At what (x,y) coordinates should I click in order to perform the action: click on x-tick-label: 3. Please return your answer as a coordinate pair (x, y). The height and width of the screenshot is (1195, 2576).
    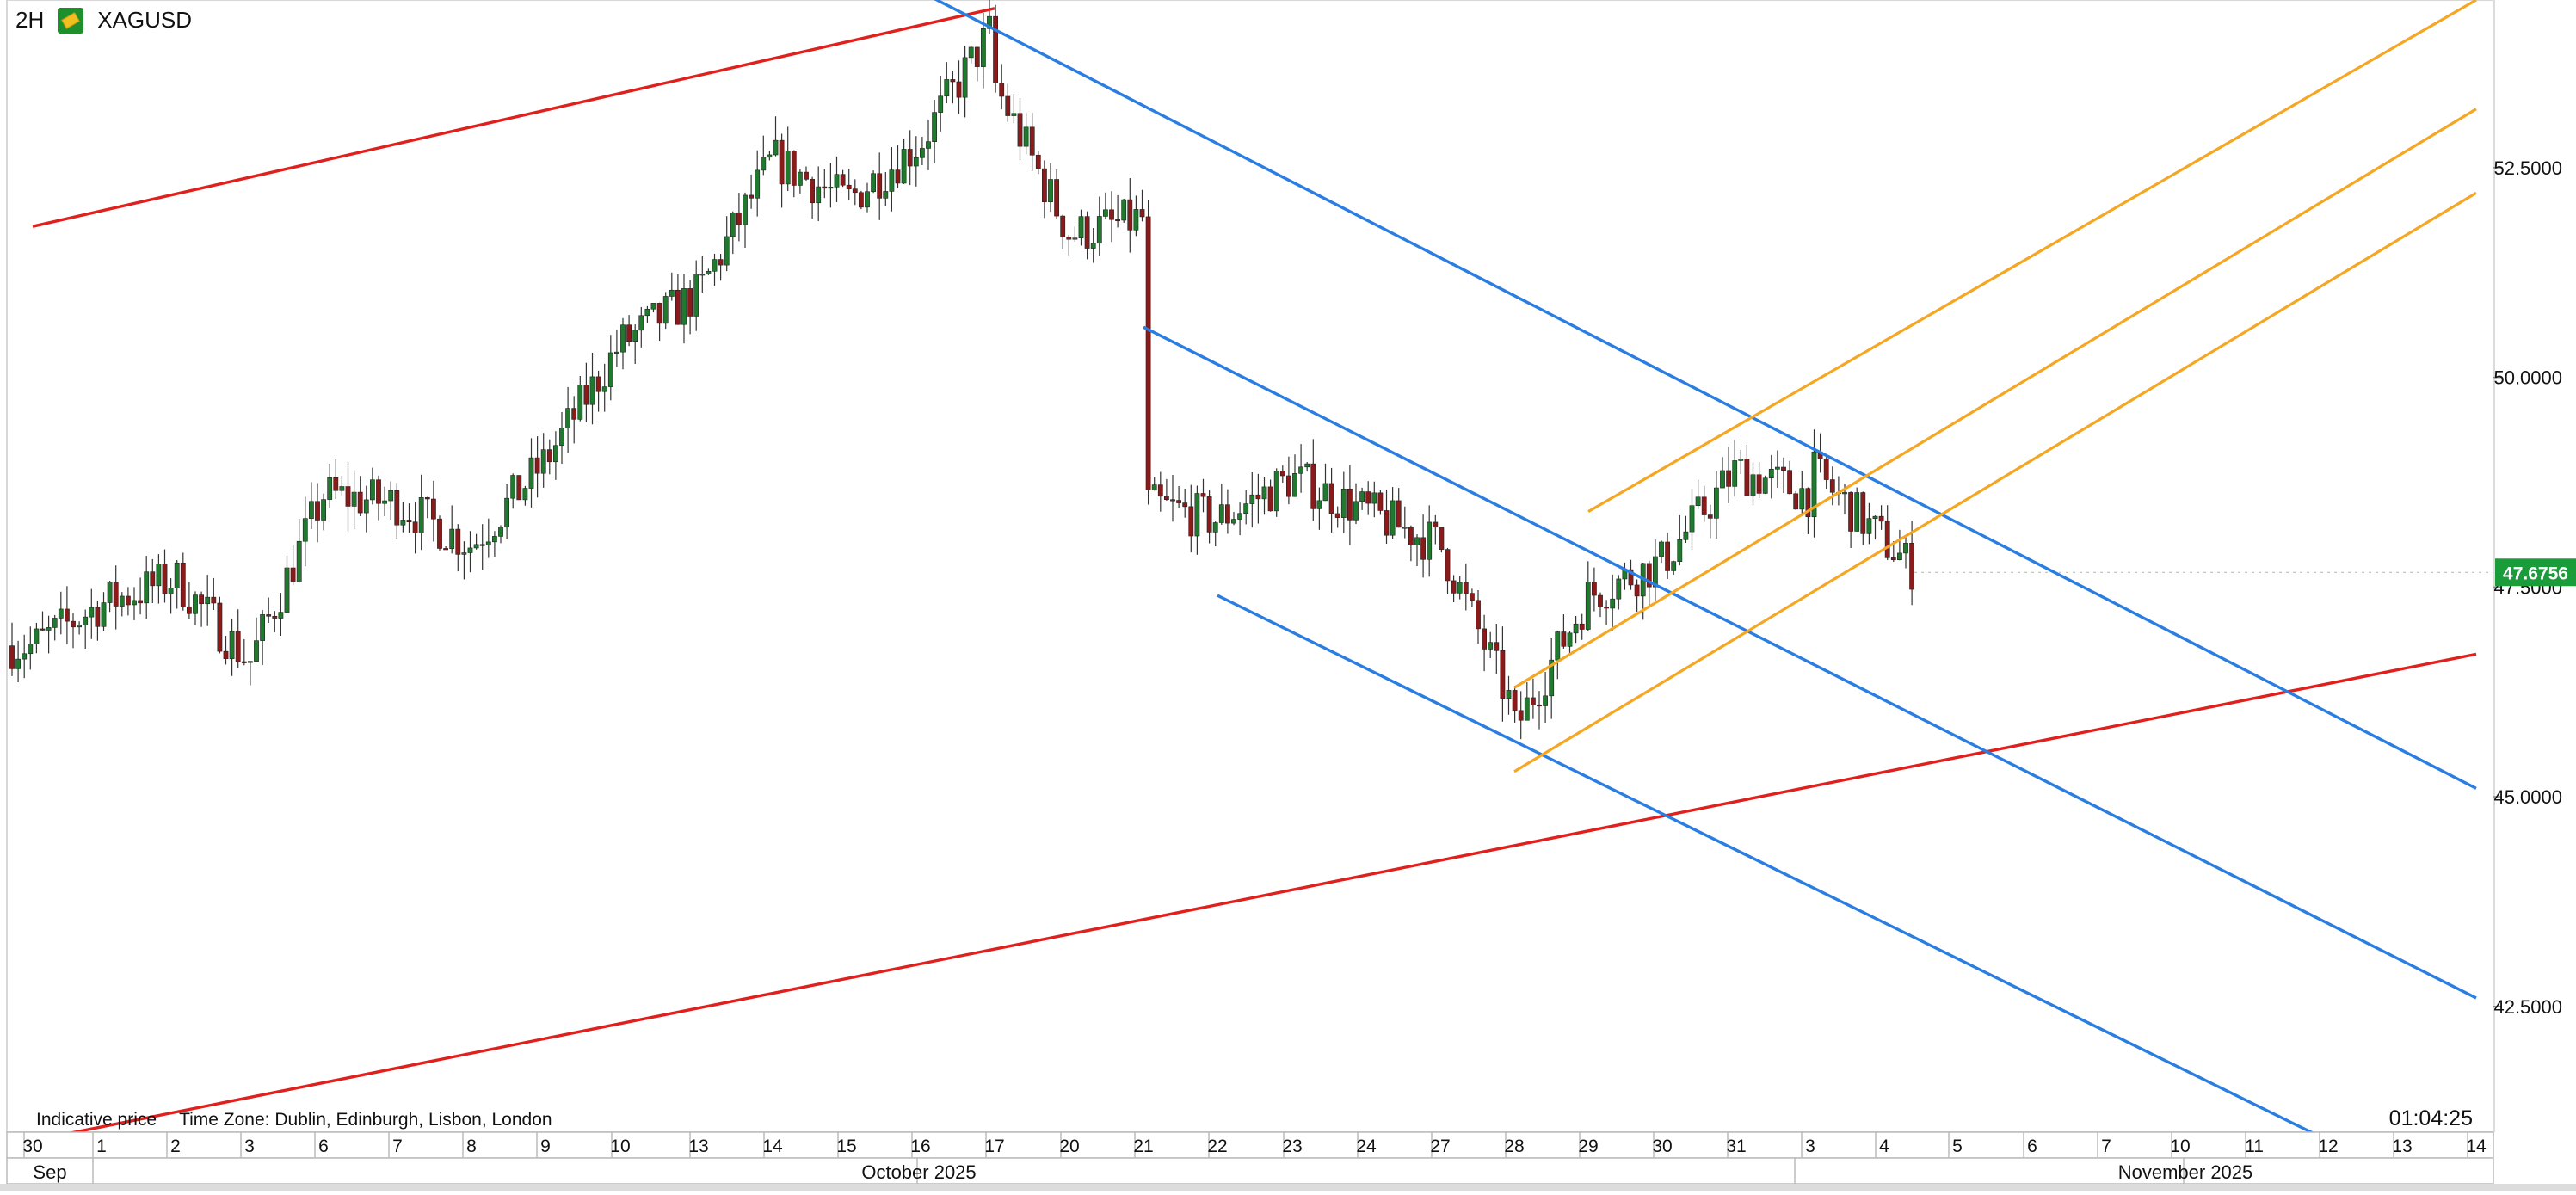
    Looking at the image, I should click on (1810, 1146).